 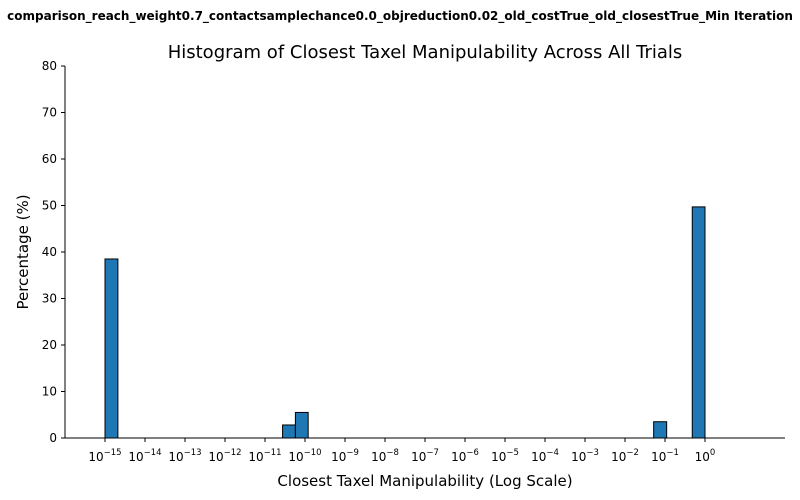 What do you see at coordinates (545, 456) in the screenshot?
I see `x-tick-label: 10⁻⁴` at bounding box center [545, 456].